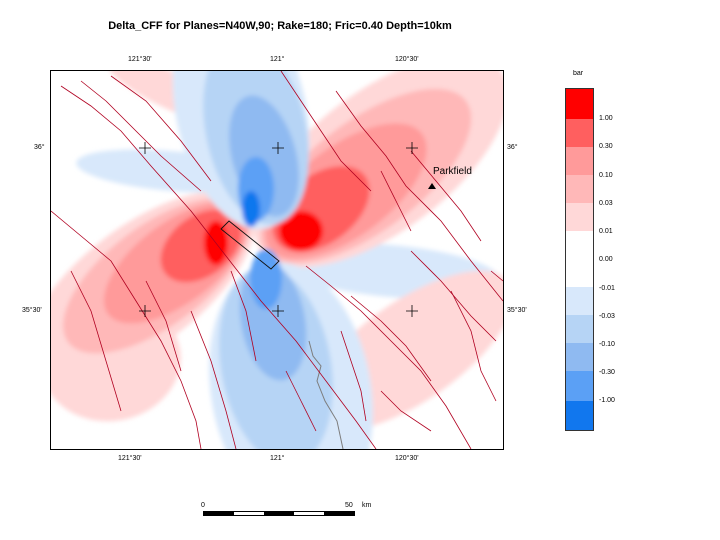 Image resolution: width=720 pixels, height=540 pixels. What do you see at coordinates (606, 259) in the screenshot?
I see `legend-label: 0.00` at bounding box center [606, 259].